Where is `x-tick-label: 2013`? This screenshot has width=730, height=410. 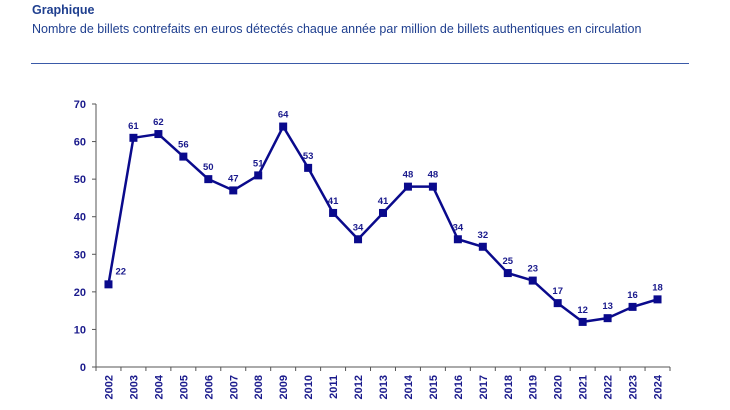
x-tick-label: 2013 is located at coordinates (384, 387).